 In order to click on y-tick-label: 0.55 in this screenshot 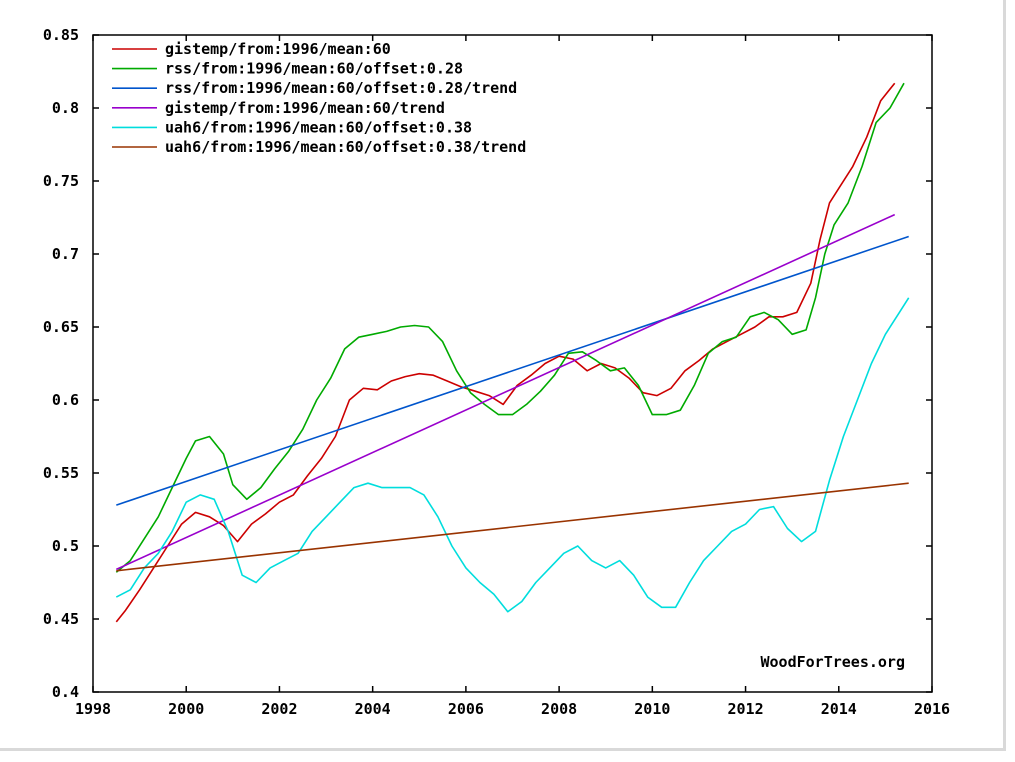, I will do `click(61, 473)`.